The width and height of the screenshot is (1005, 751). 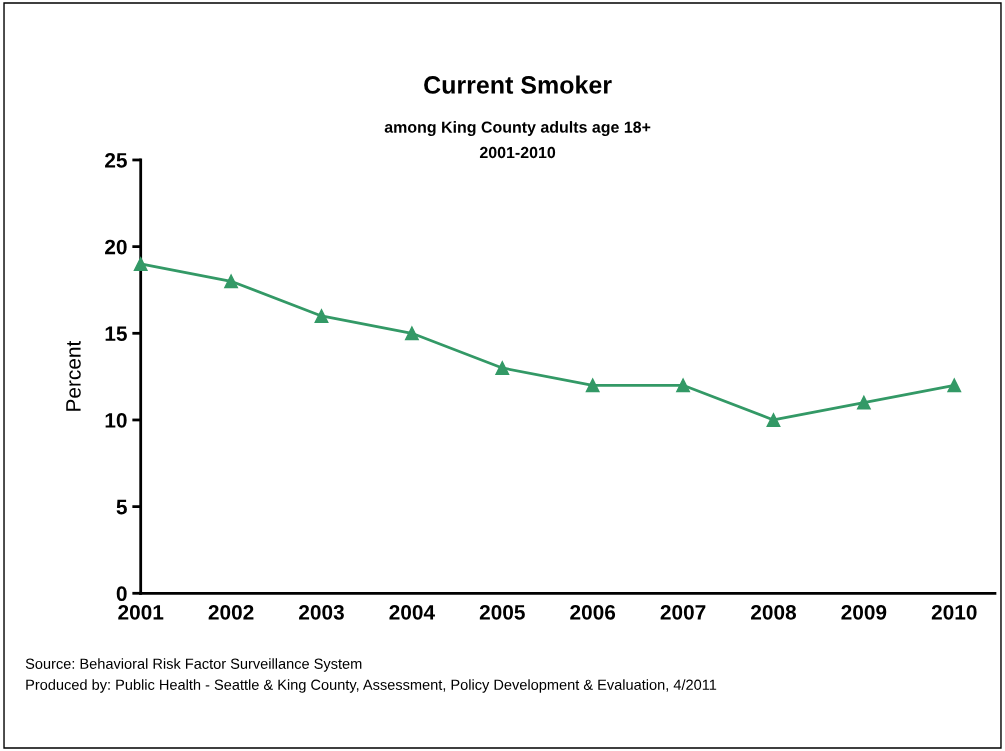 What do you see at coordinates (73, 375) in the screenshot?
I see `y-axis-title: Percent` at bounding box center [73, 375].